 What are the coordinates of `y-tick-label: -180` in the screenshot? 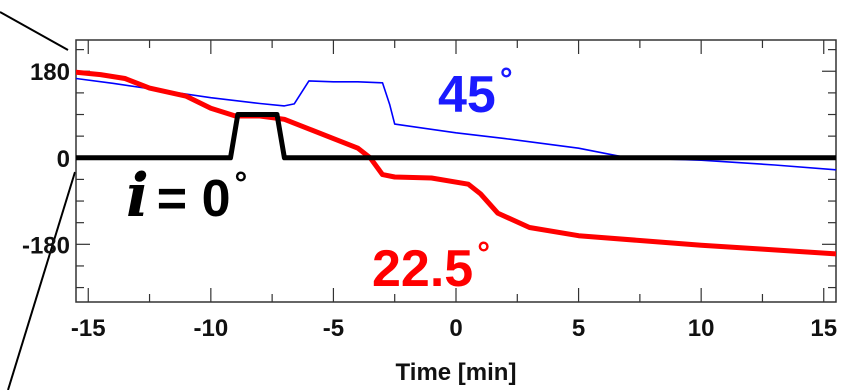 It's located at (46, 245).